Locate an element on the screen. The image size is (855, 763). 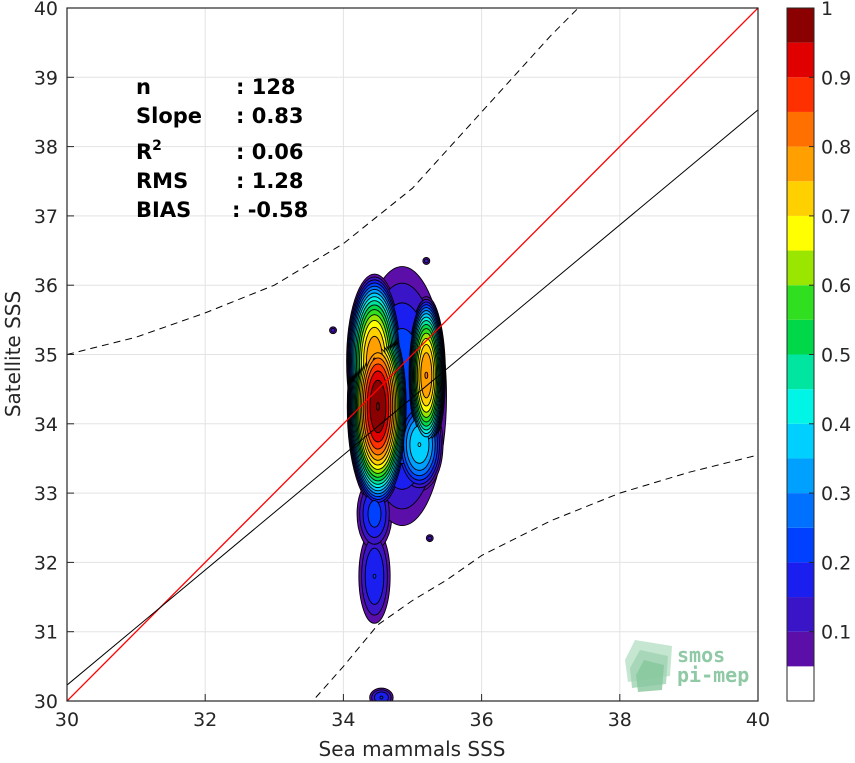
stat-label-text: RMS is located at coordinates (162, 181).